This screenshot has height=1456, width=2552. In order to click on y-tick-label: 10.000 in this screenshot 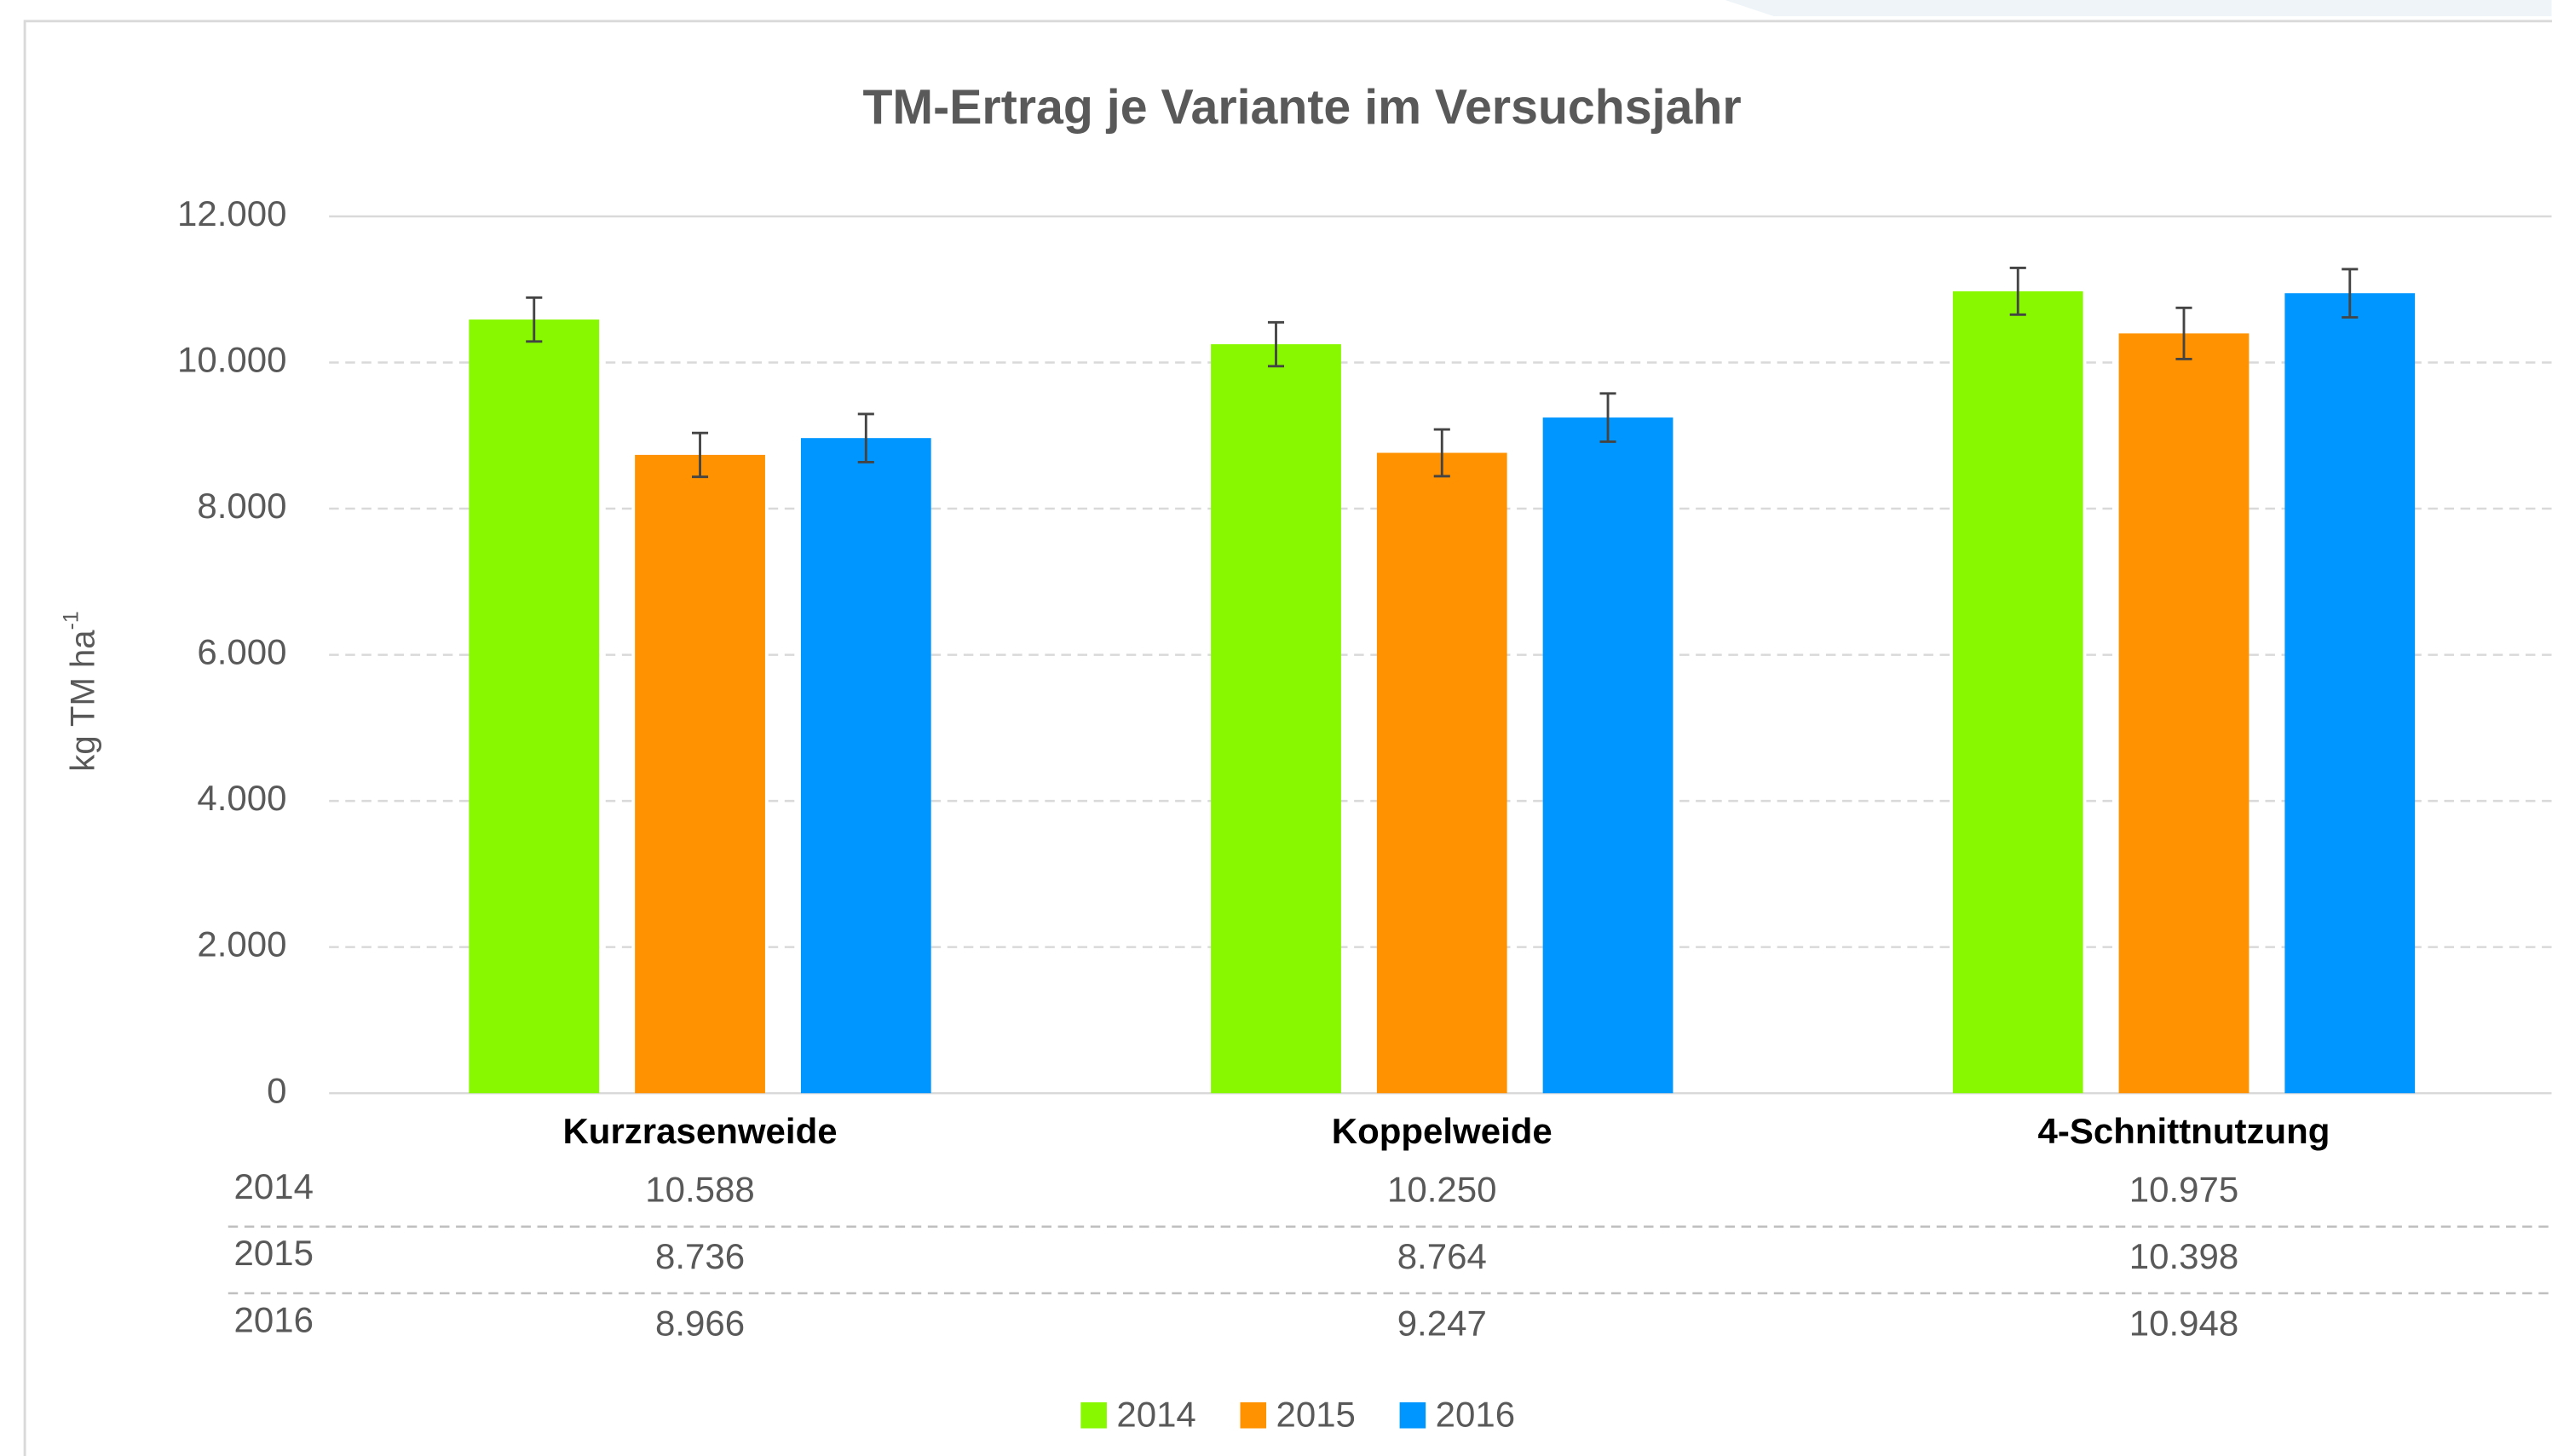, I will do `click(231, 360)`.